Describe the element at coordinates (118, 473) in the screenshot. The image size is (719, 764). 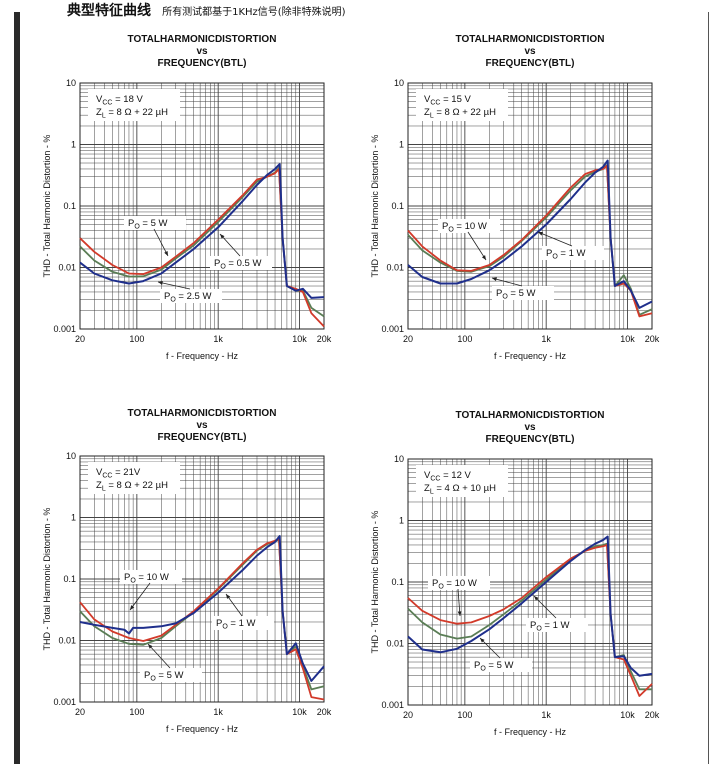
I see `condition-vcc: VCC = 21V` at that location.